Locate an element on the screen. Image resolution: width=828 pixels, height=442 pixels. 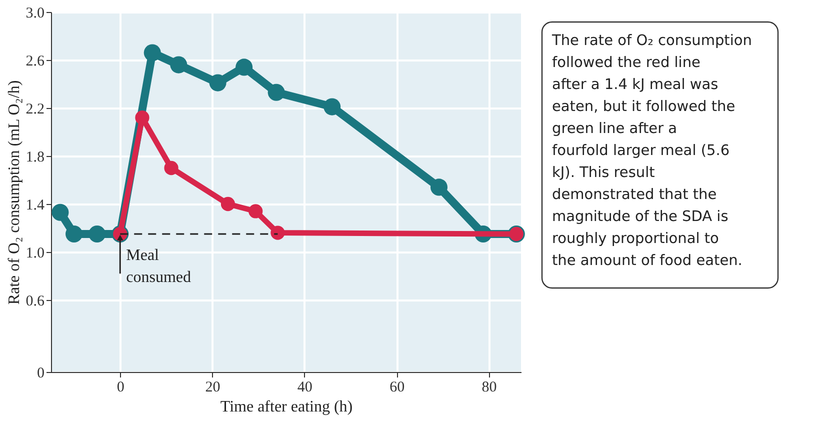
x-tick-label: 40 is located at coordinates (304, 388).